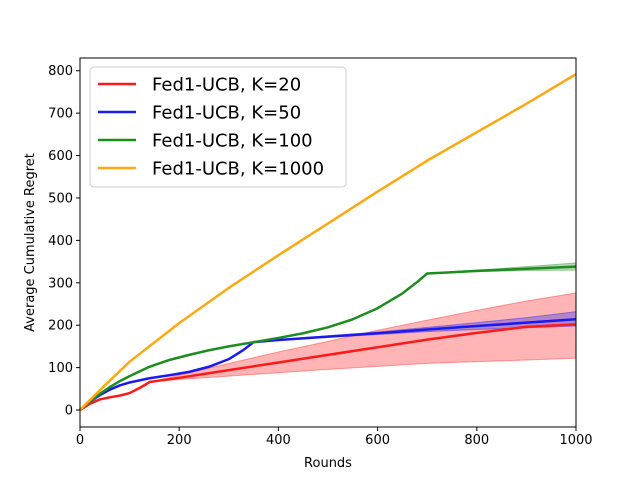  What do you see at coordinates (30, 242) in the screenshot?
I see `y-axis-label: Average Cumulative Regret` at bounding box center [30, 242].